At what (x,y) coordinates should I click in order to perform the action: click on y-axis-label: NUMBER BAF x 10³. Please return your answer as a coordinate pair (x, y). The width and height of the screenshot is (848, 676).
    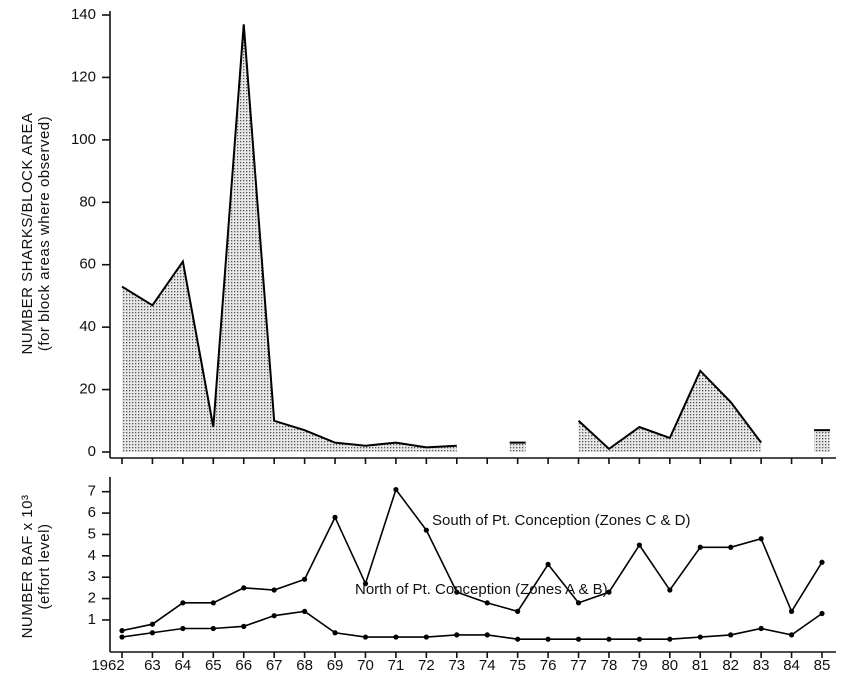
    Looking at the image, I should click on (27, 567).